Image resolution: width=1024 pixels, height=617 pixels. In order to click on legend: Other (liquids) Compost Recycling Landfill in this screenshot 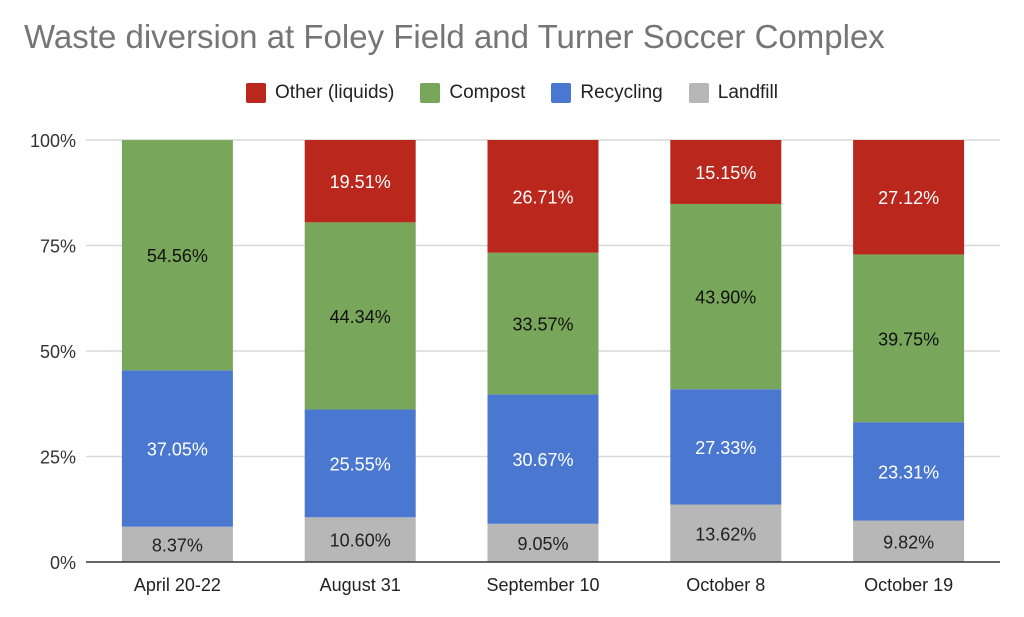, I will do `click(512, 93)`.